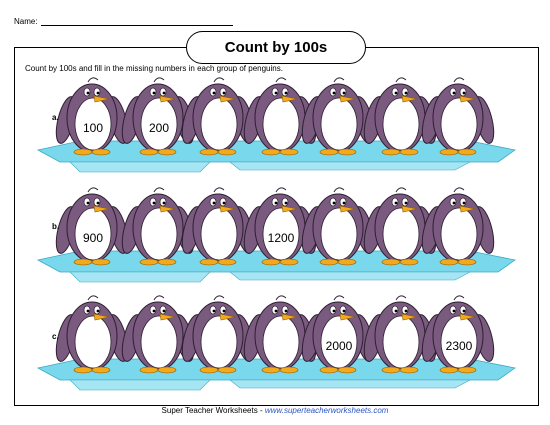  Describe the element at coordinates (55, 336) in the screenshot. I see `row-label-c: c.` at that location.